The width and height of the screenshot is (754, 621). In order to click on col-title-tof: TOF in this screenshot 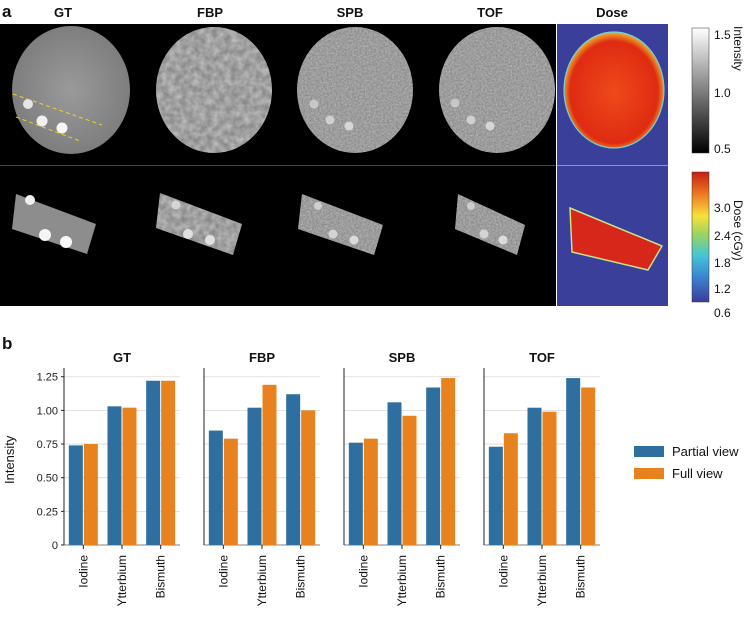, I will do `click(490, 12)`.